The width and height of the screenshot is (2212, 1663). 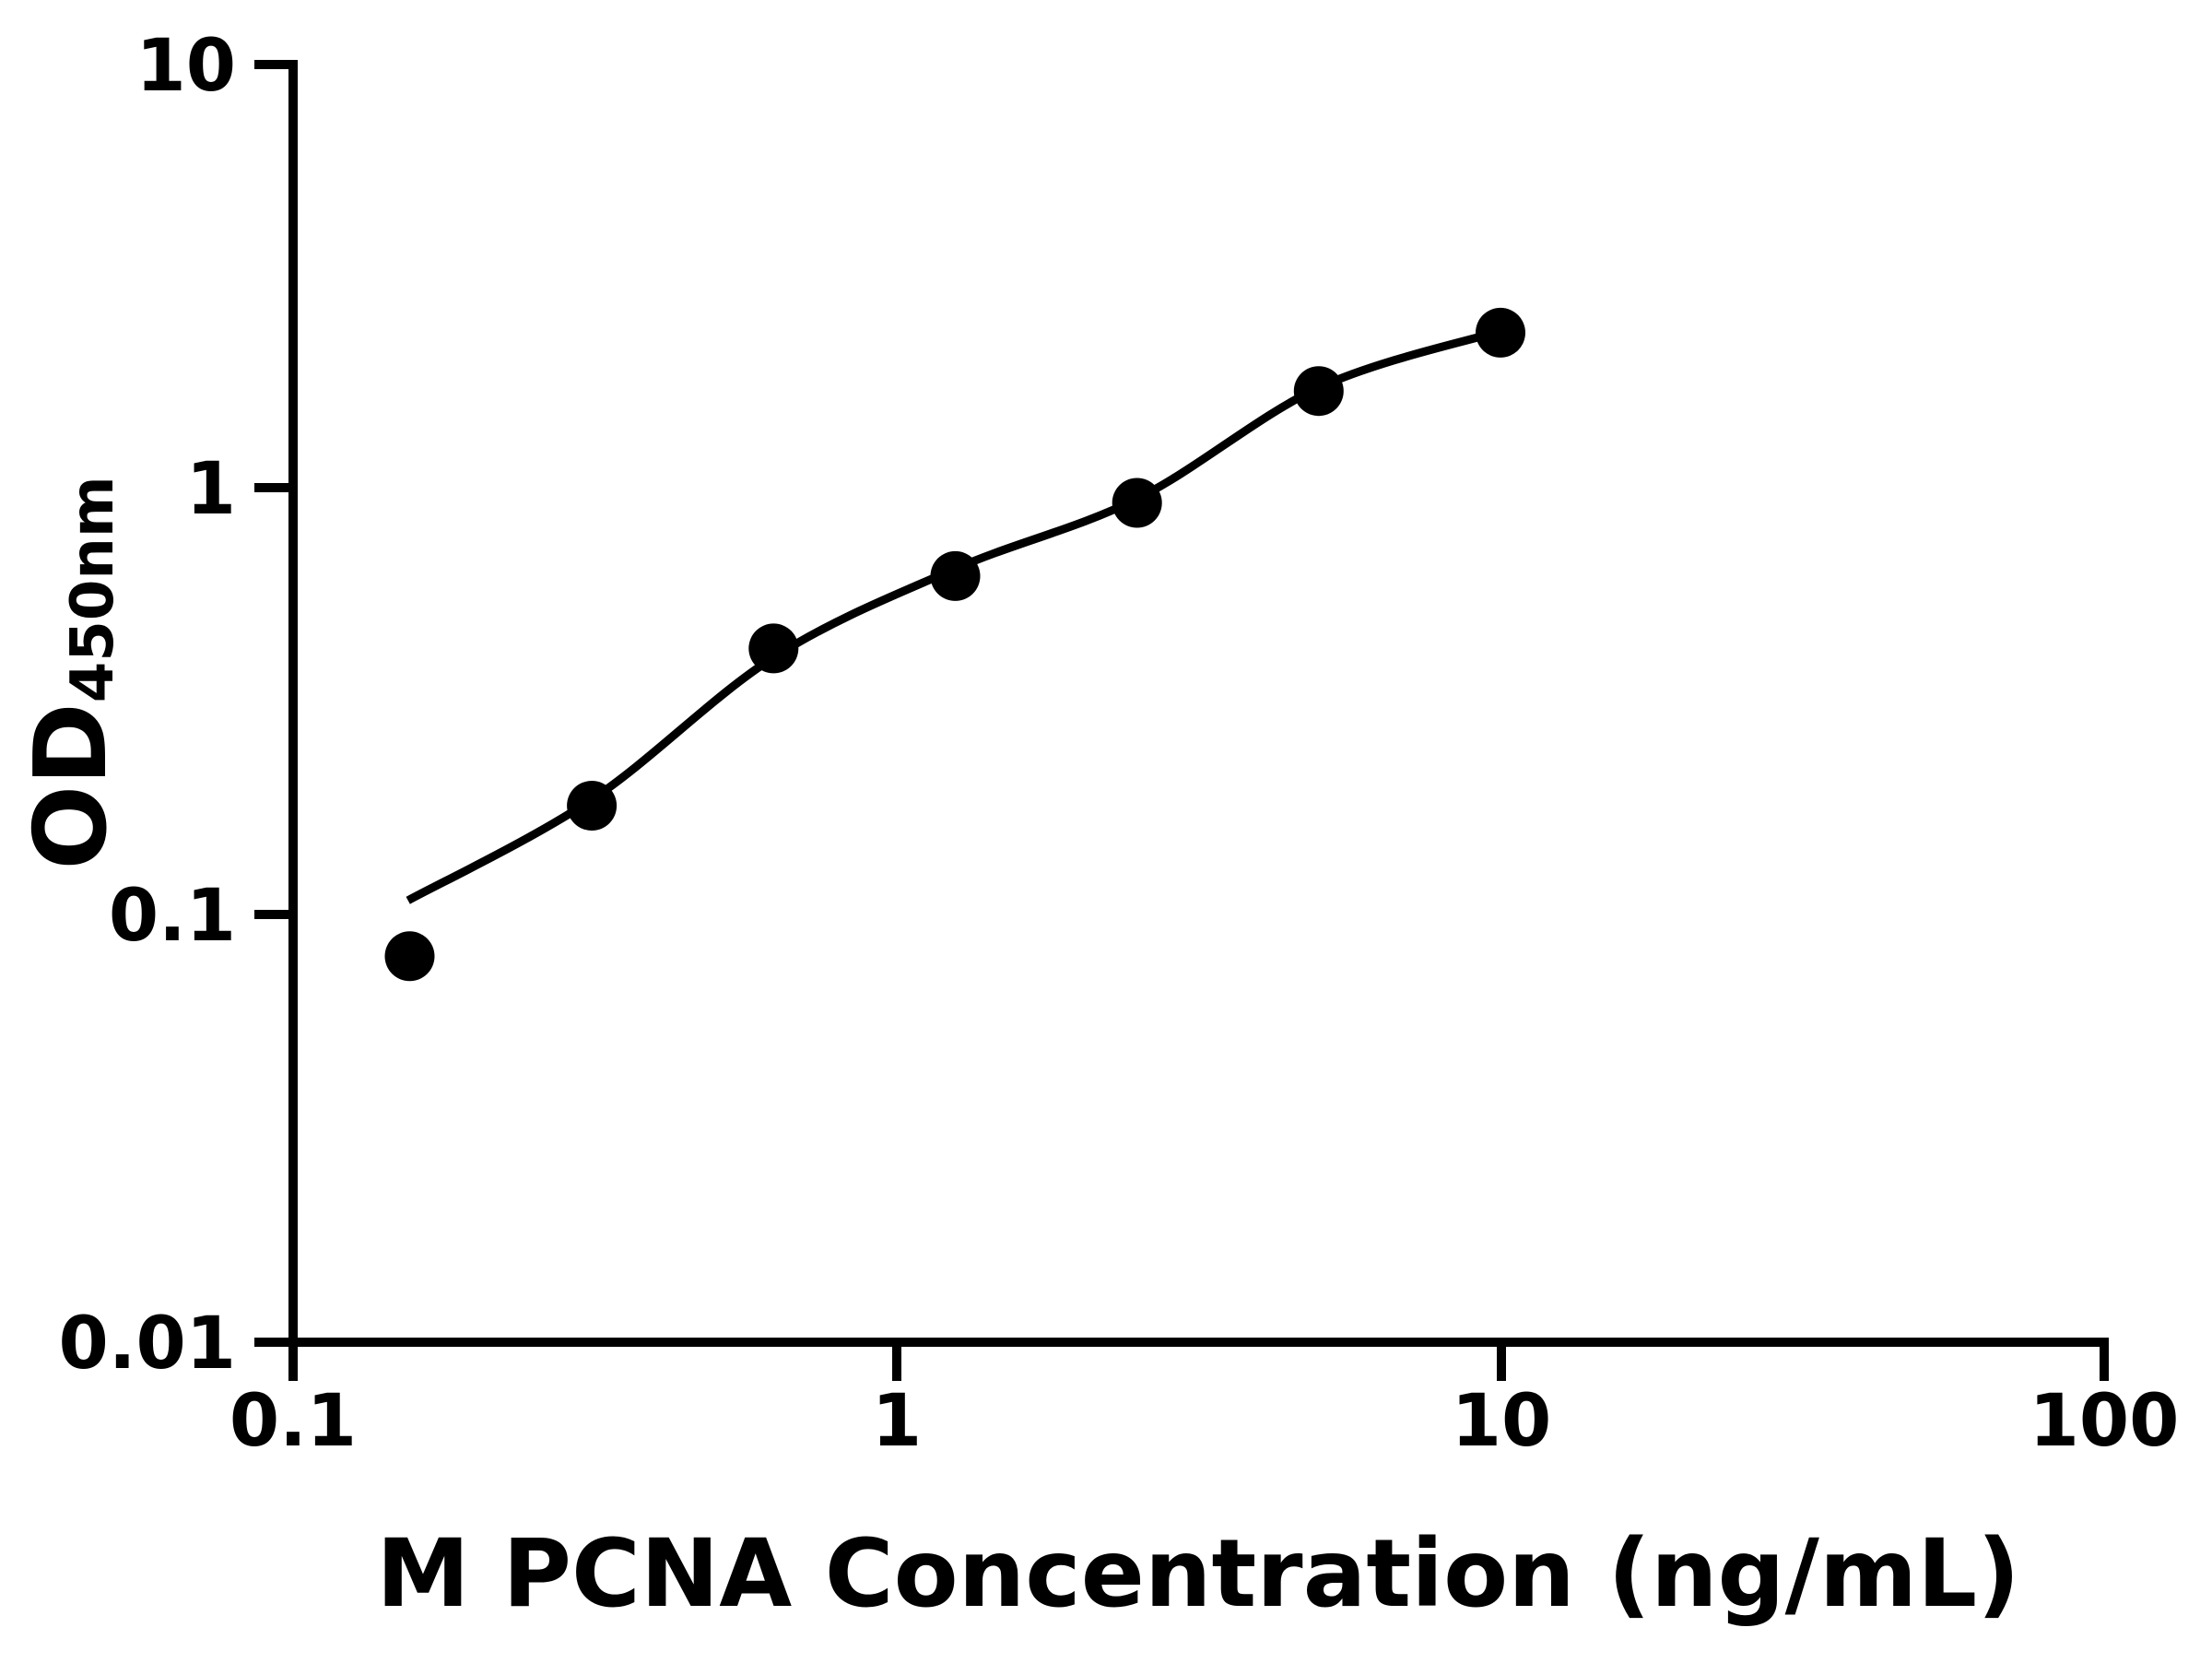 What do you see at coordinates (897, 1421) in the screenshot?
I see `x-tick-label: 1` at bounding box center [897, 1421].